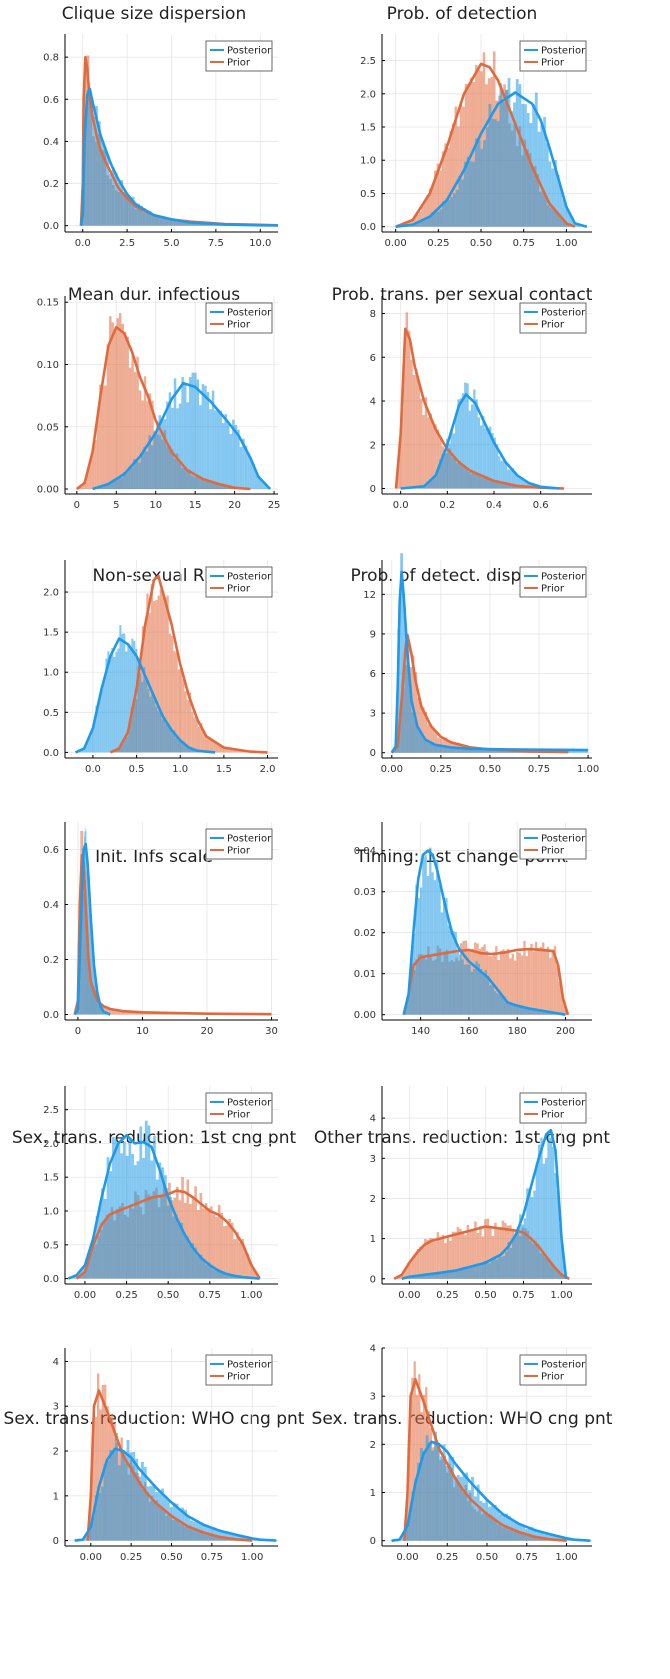 This screenshot has width=670, height=1679. Describe the element at coordinates (365, 892) in the screenshot. I see `y-tick-label: 0.03` at that location.